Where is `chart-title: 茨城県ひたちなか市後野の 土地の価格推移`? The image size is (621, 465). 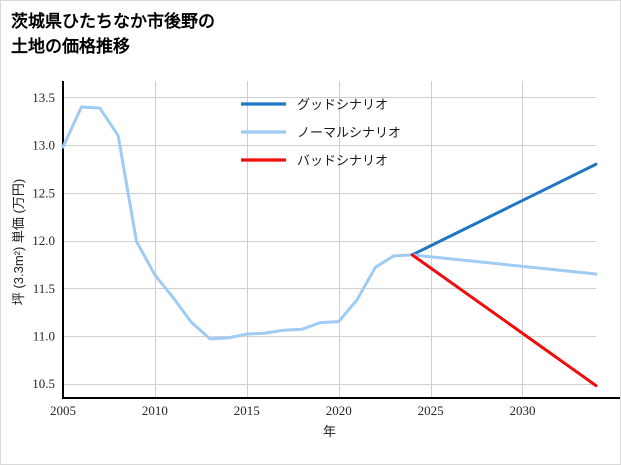 chart-title: 茨城県ひたちなか市後野の 土地の価格推移 is located at coordinates (113, 34).